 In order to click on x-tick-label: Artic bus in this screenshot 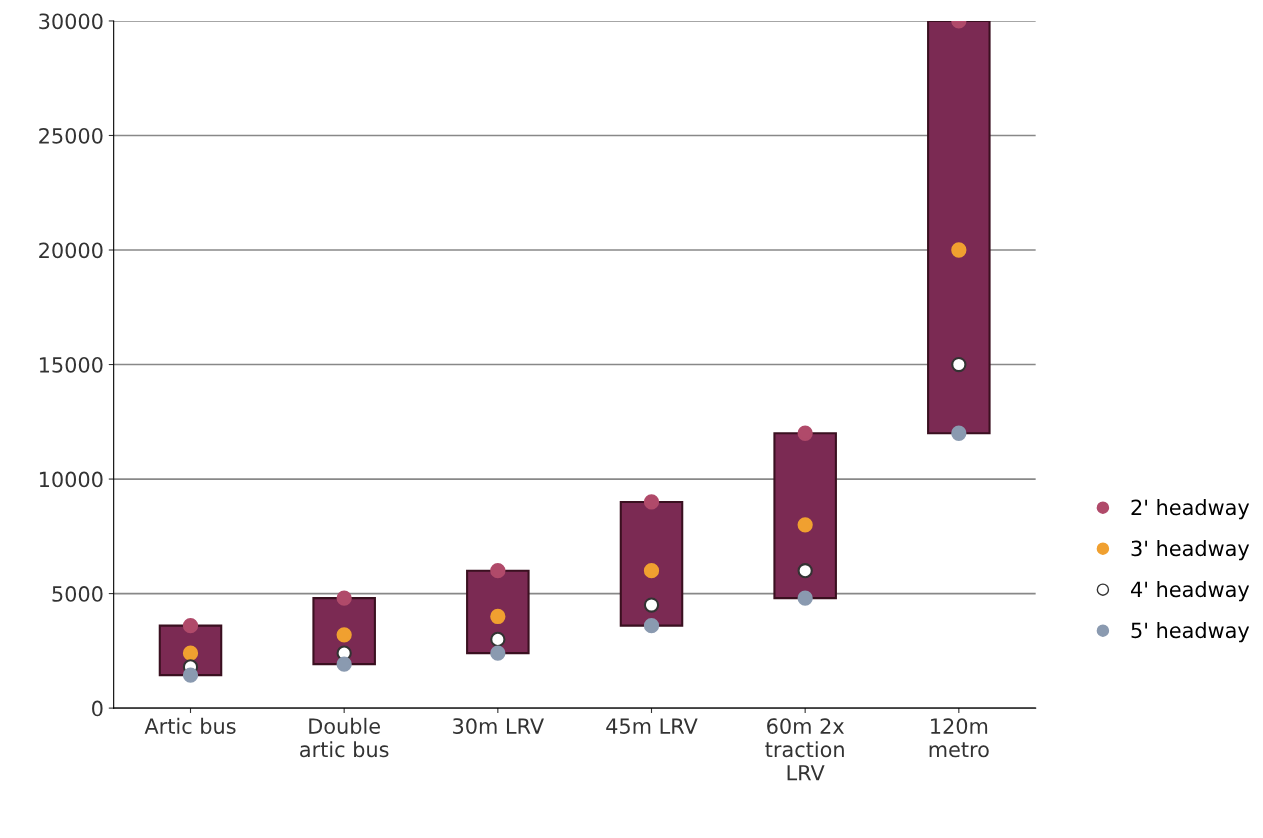, I will do `click(190, 725)`.